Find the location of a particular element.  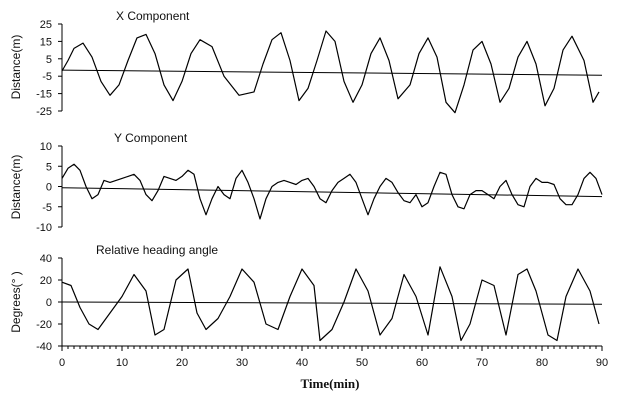

y-ticks: 25 15 5 -5 -15 -25 is located at coordinates (49, 68).